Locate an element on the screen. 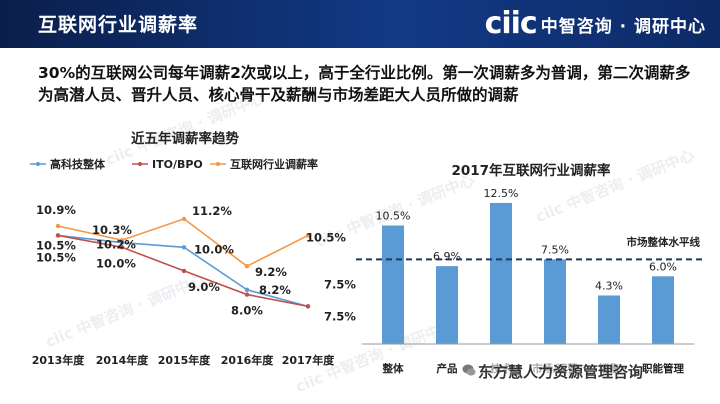  line-chart-x-axis: 2013年度 2014年度 2015年度 2016年度 2017年度 is located at coordinates (184, 360).